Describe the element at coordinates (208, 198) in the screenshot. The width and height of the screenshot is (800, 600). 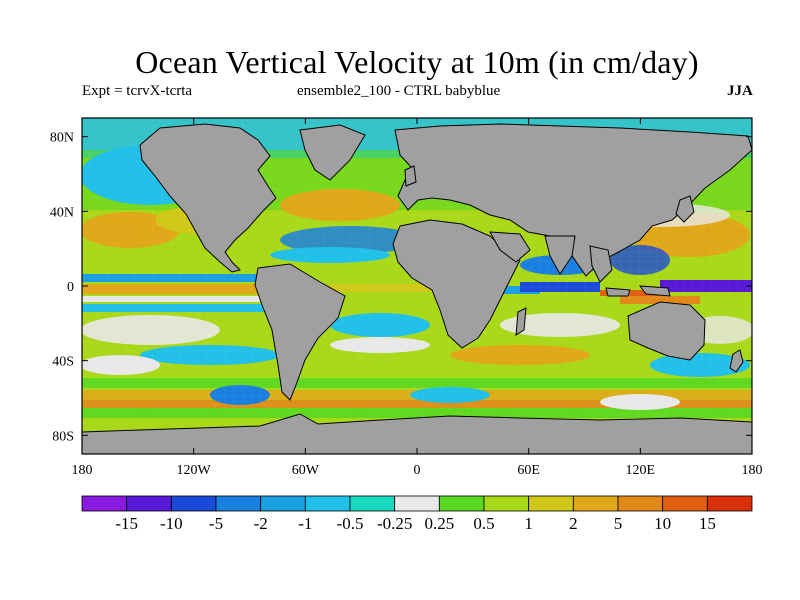
I see `north-america` at that location.